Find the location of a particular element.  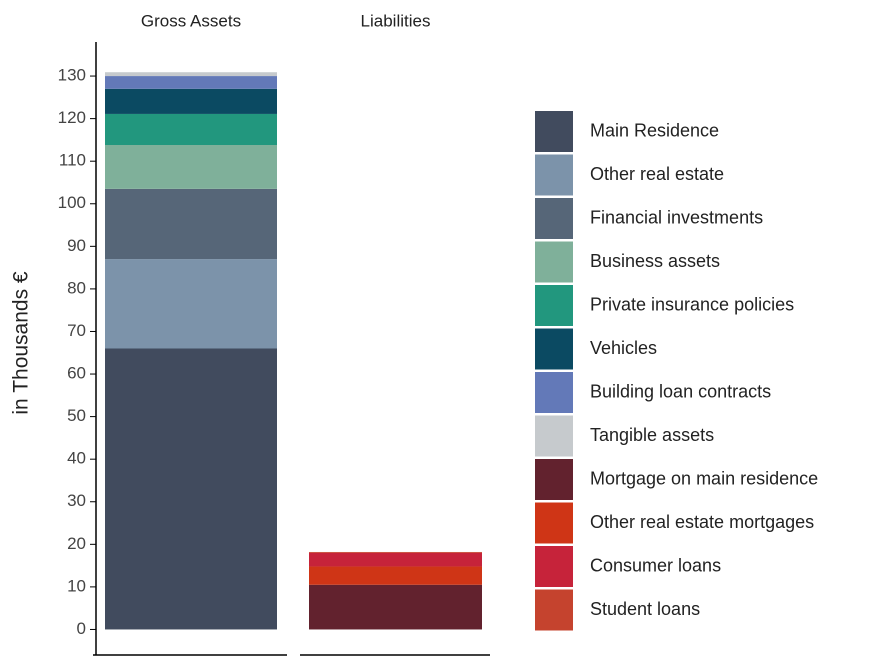

y-tick-label: 60 is located at coordinates (76, 373).